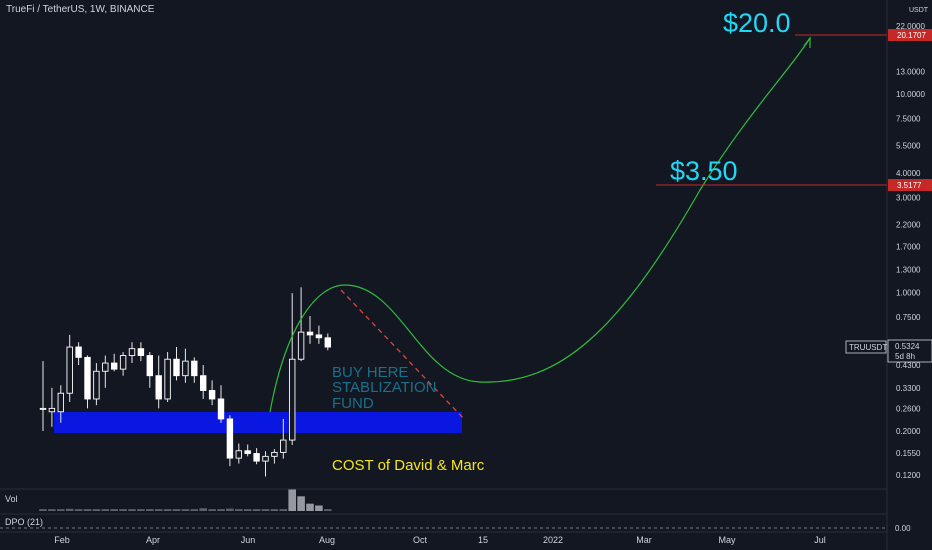  I want to click on target-350-label: $3.50, so click(704, 171).